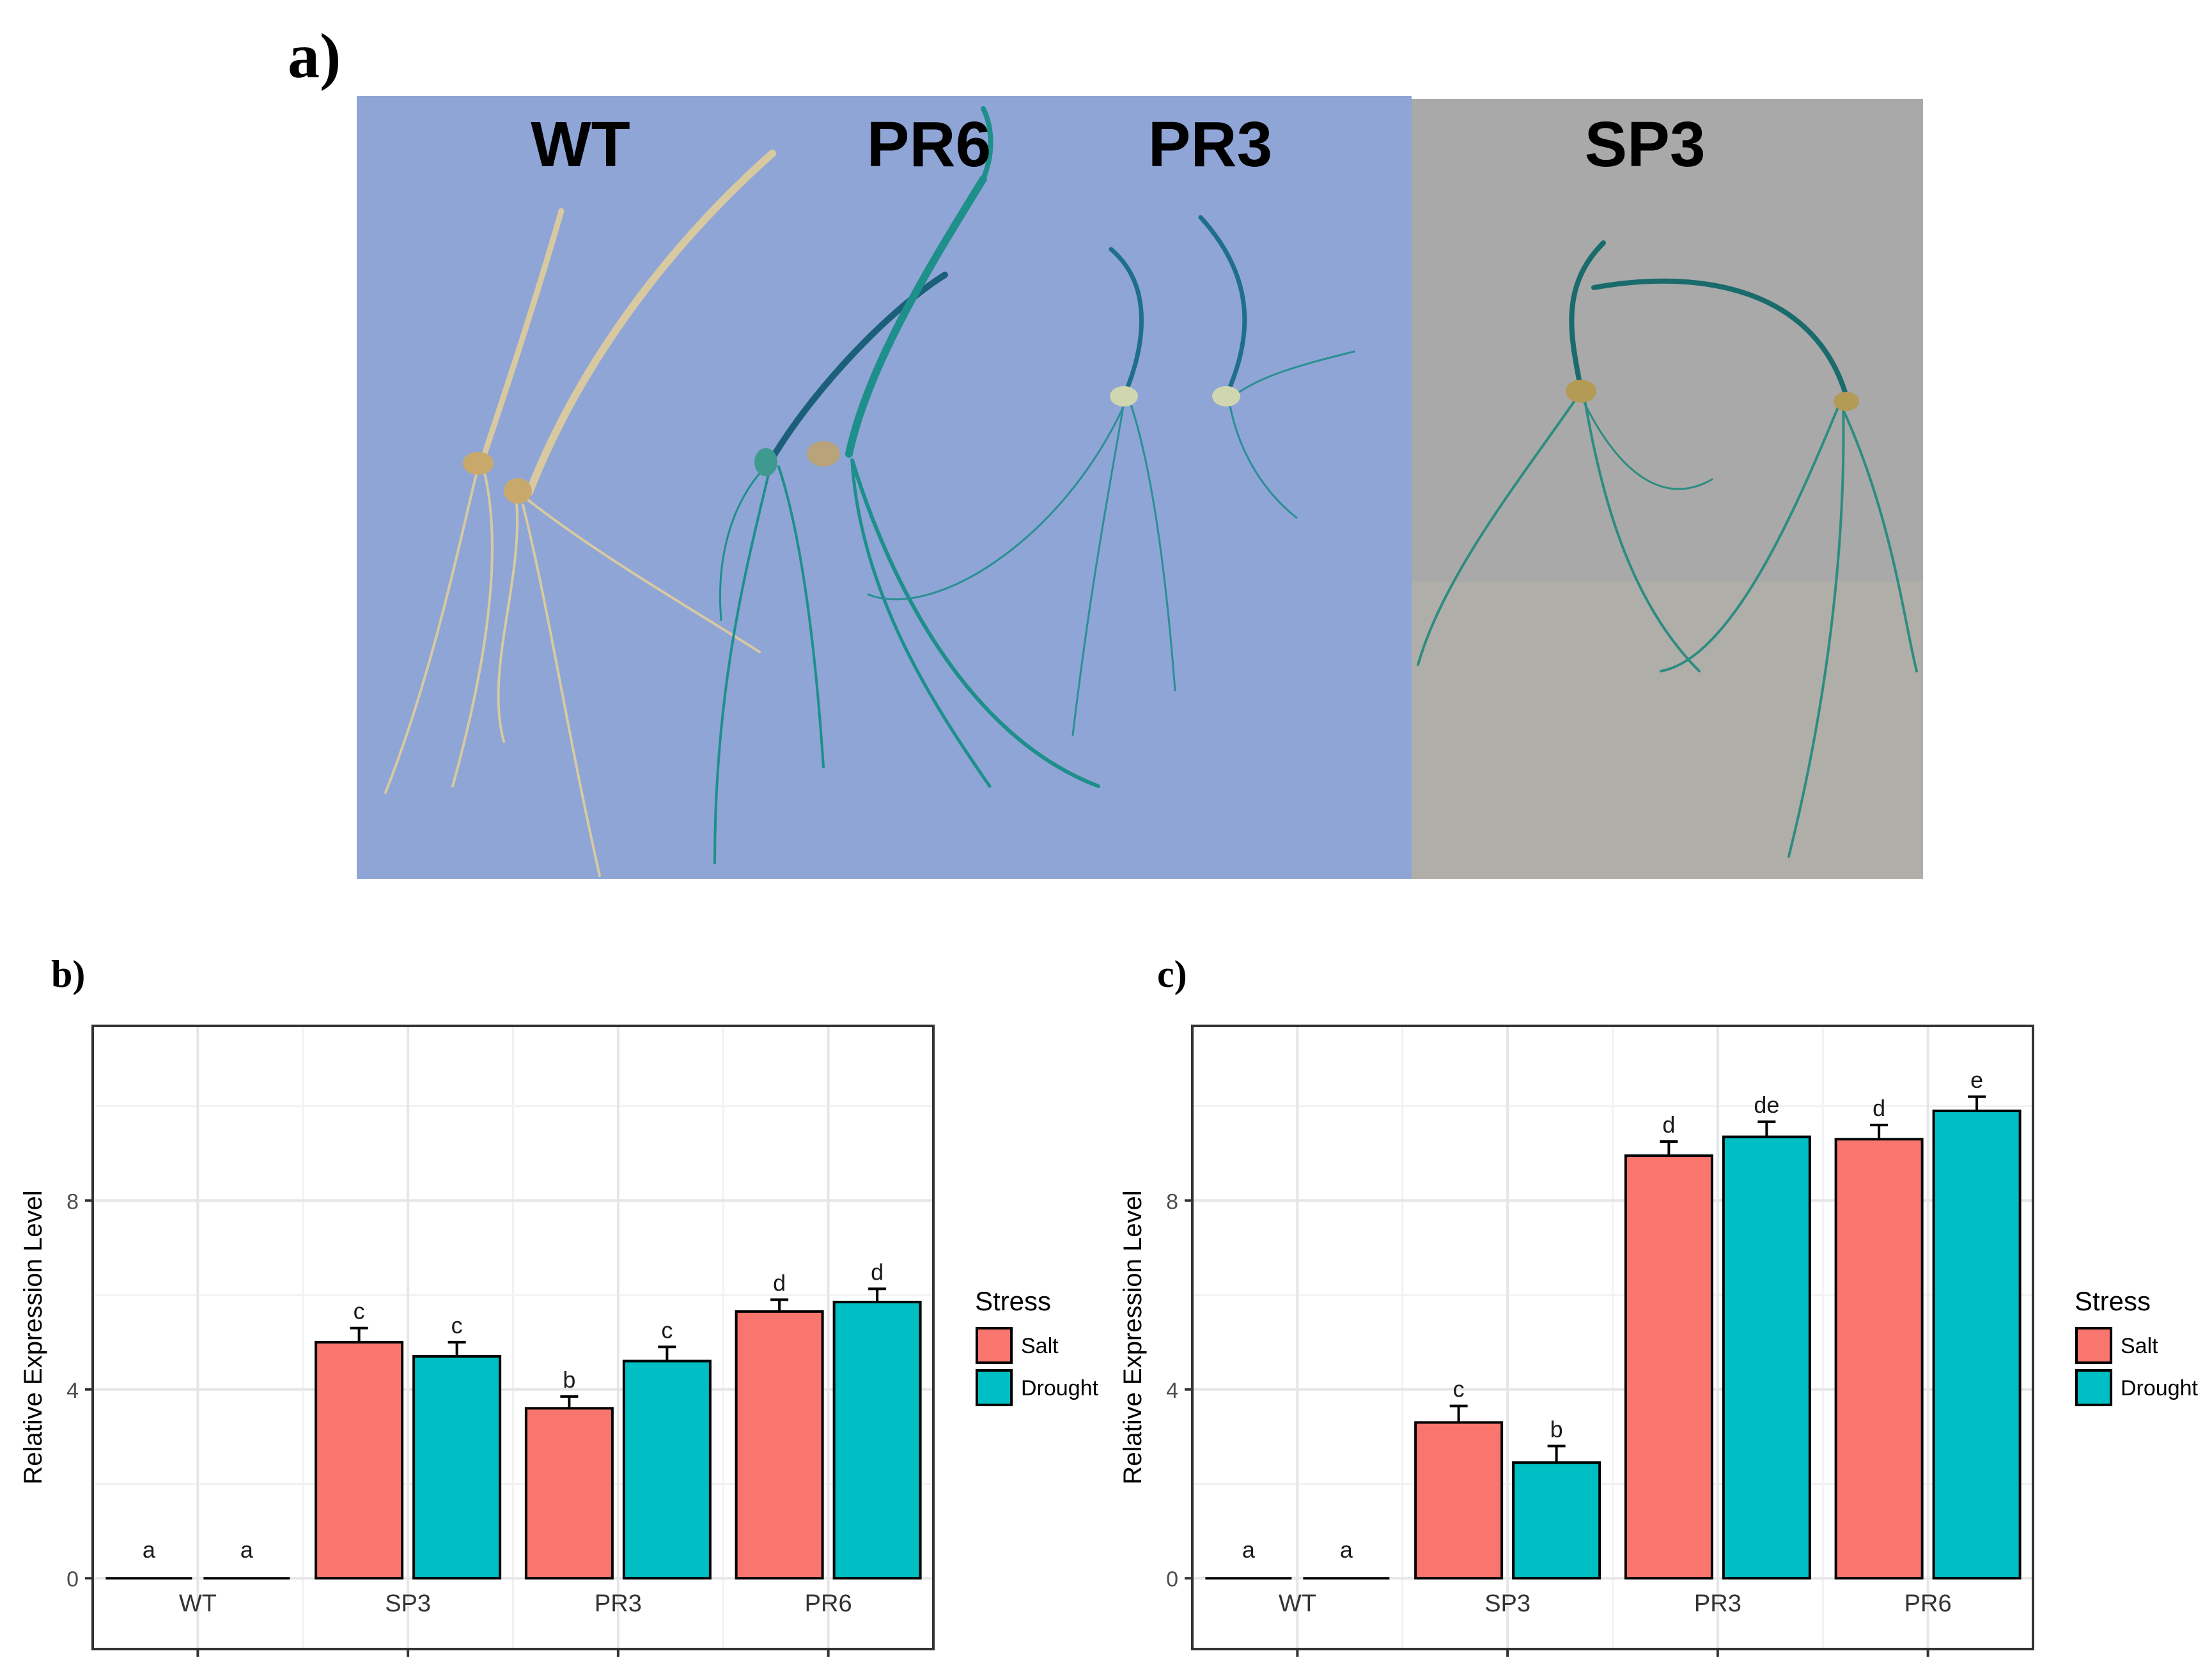  What do you see at coordinates (580, 513) in the screenshot?
I see `wt-seedlings` at bounding box center [580, 513].